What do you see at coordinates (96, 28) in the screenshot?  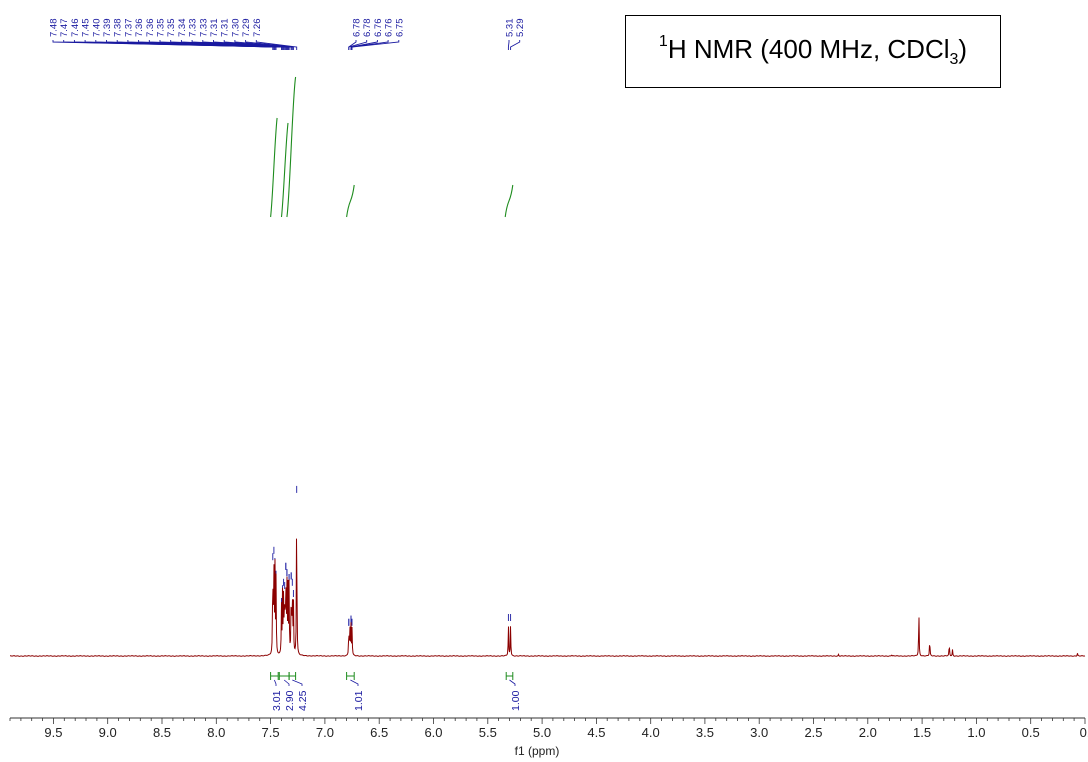 I see `peak-label: 7.40` at bounding box center [96, 28].